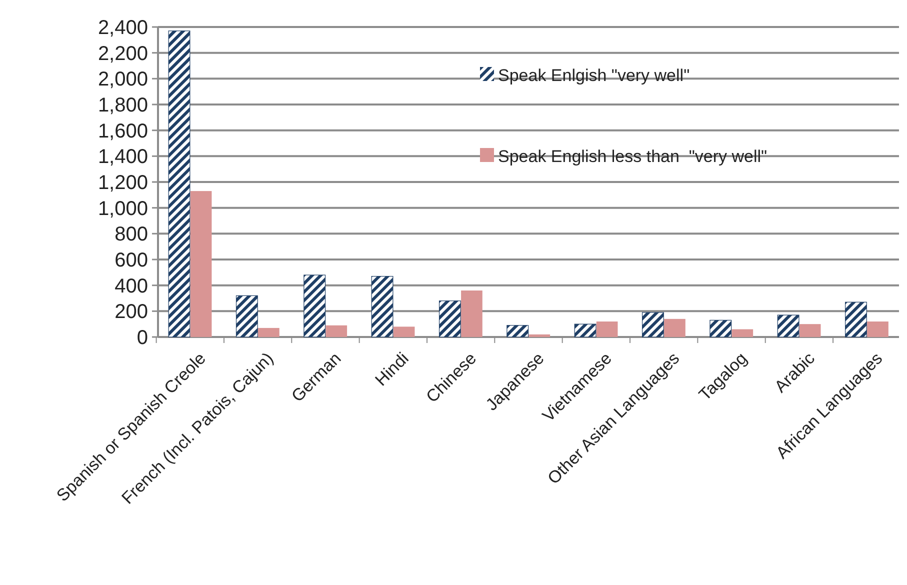 The width and height of the screenshot is (907, 585). What do you see at coordinates (123, 209) in the screenshot?
I see `y-tick-label: 1,000` at bounding box center [123, 209].